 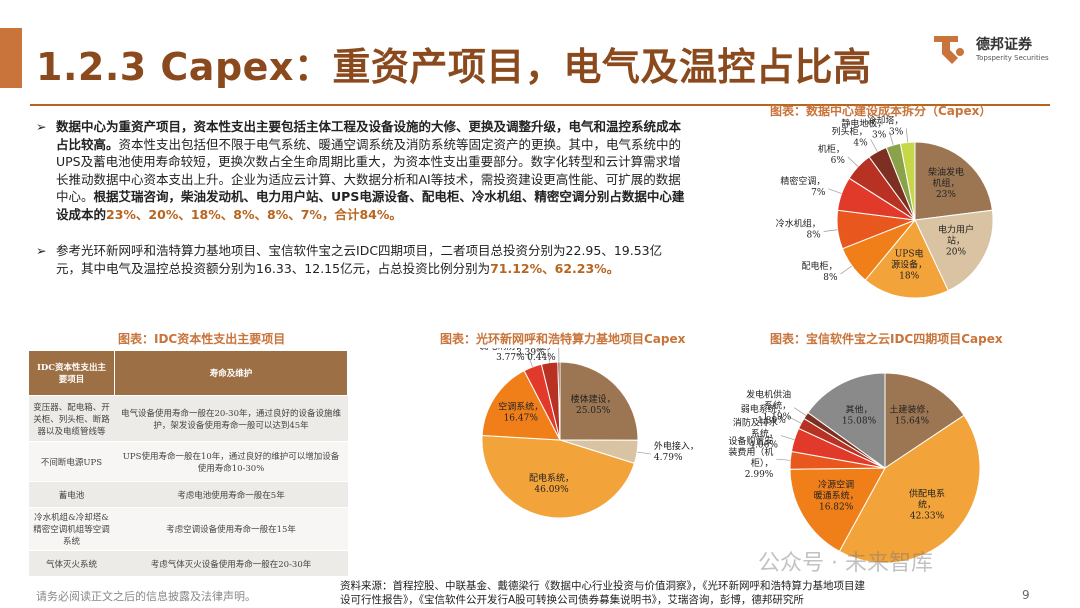 What do you see at coordinates (802, 186) in the screenshot?
I see `slice-label: 精密空调， 7%` at bounding box center [802, 186].